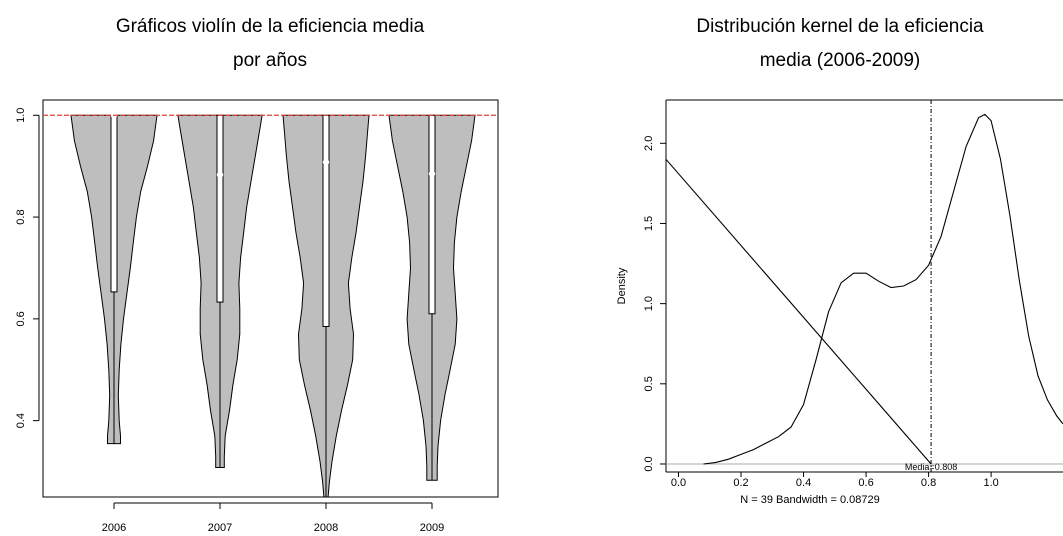 The height and width of the screenshot is (536, 1063). Describe the element at coordinates (803, 483) in the screenshot. I see `x-tick-label-0.4: 0.4` at that location.